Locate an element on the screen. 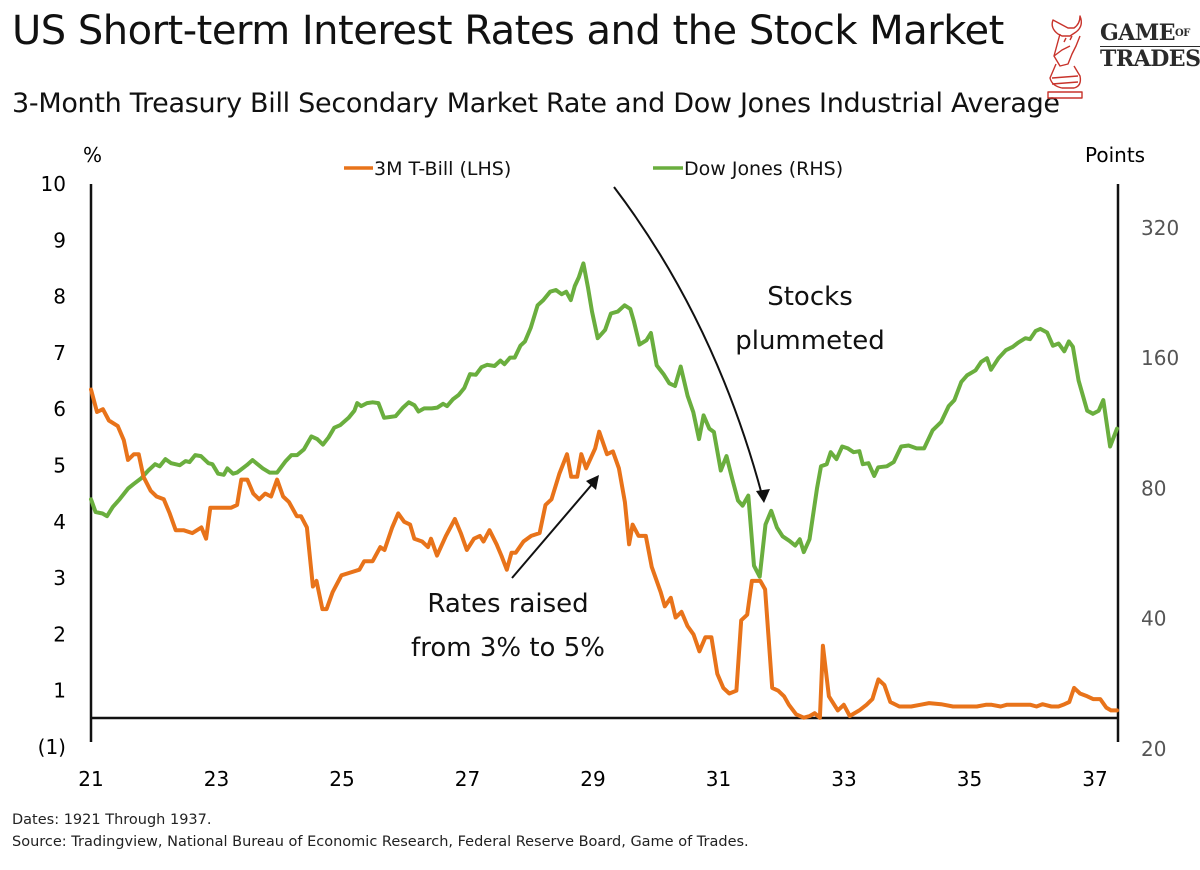 Image resolution: width=1200 pixels, height=870 pixels. annotation-stocks-line1: Stocks is located at coordinates (810, 297).